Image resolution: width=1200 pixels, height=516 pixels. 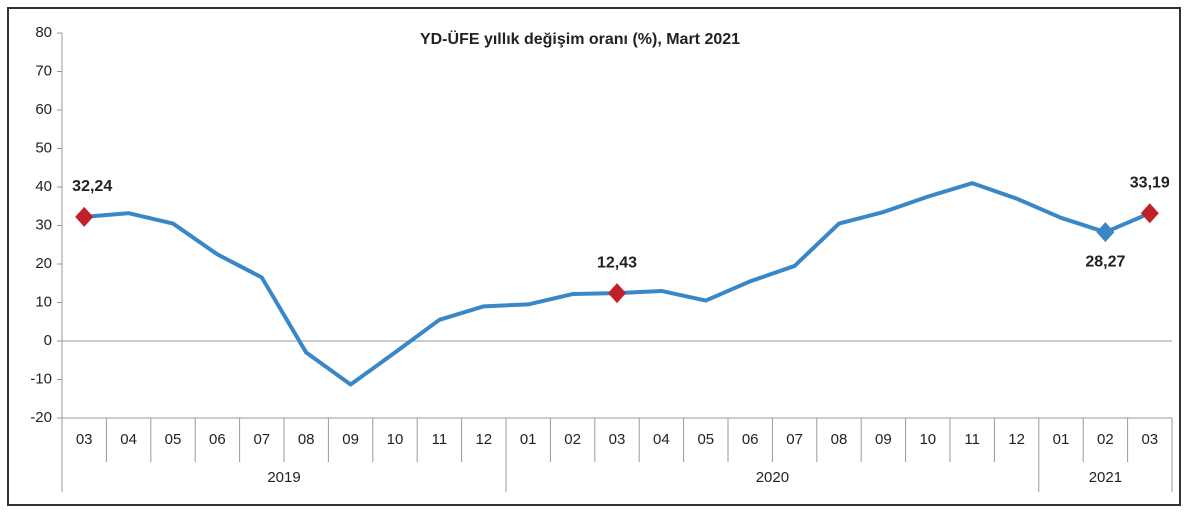 I want to click on y-tick-label: -10, so click(x=41, y=378).